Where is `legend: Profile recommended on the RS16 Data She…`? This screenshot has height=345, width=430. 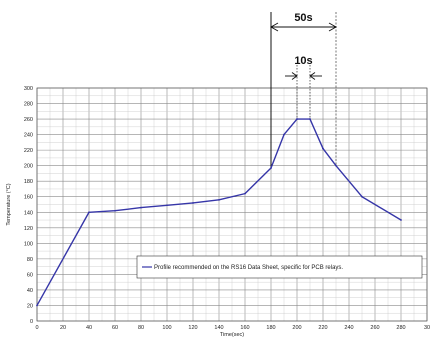 legend: Profile recommended on the RS16 Data She… is located at coordinates (279, 267).